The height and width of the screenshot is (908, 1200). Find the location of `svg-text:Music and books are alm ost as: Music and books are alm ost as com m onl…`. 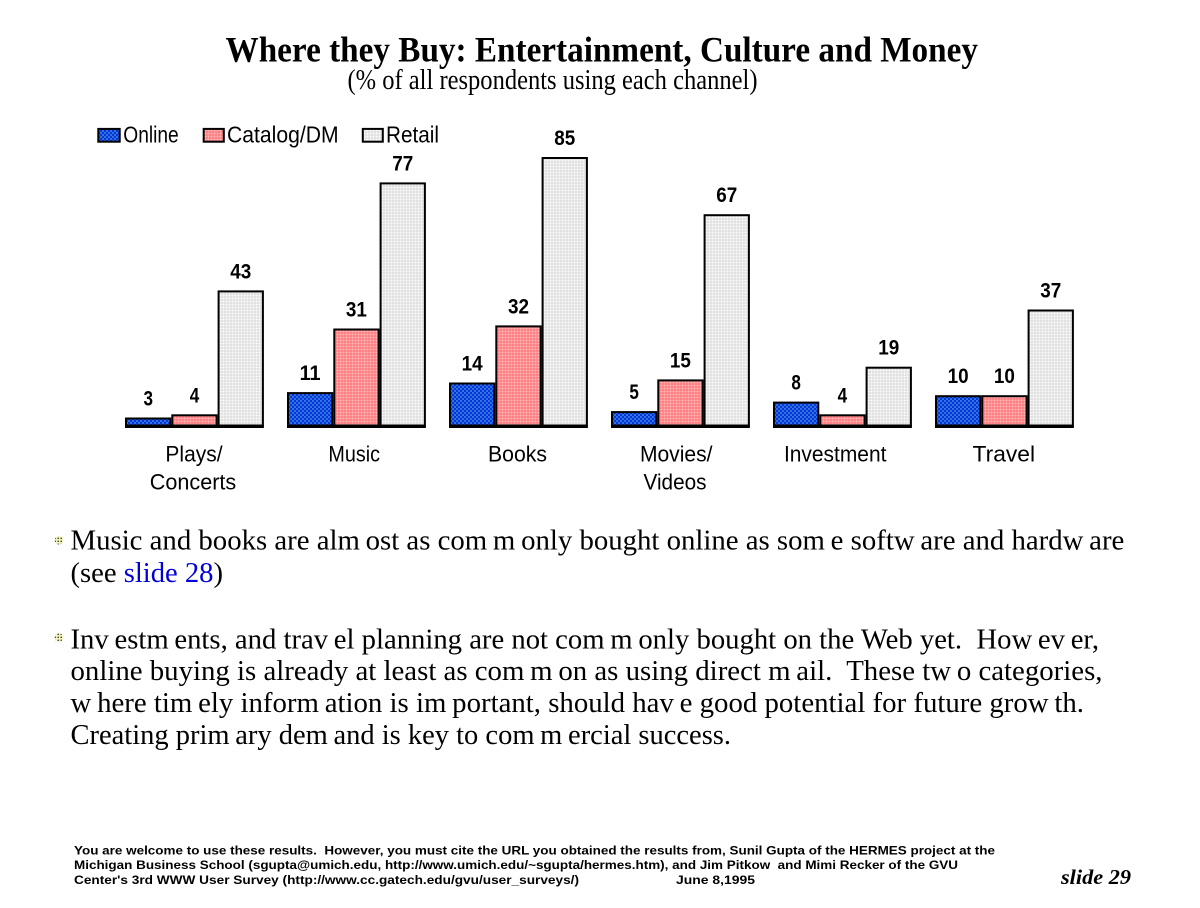

svg-text:Music and books are alm ost as: Music and books are alm ost as com m onl… is located at coordinates (598, 541).